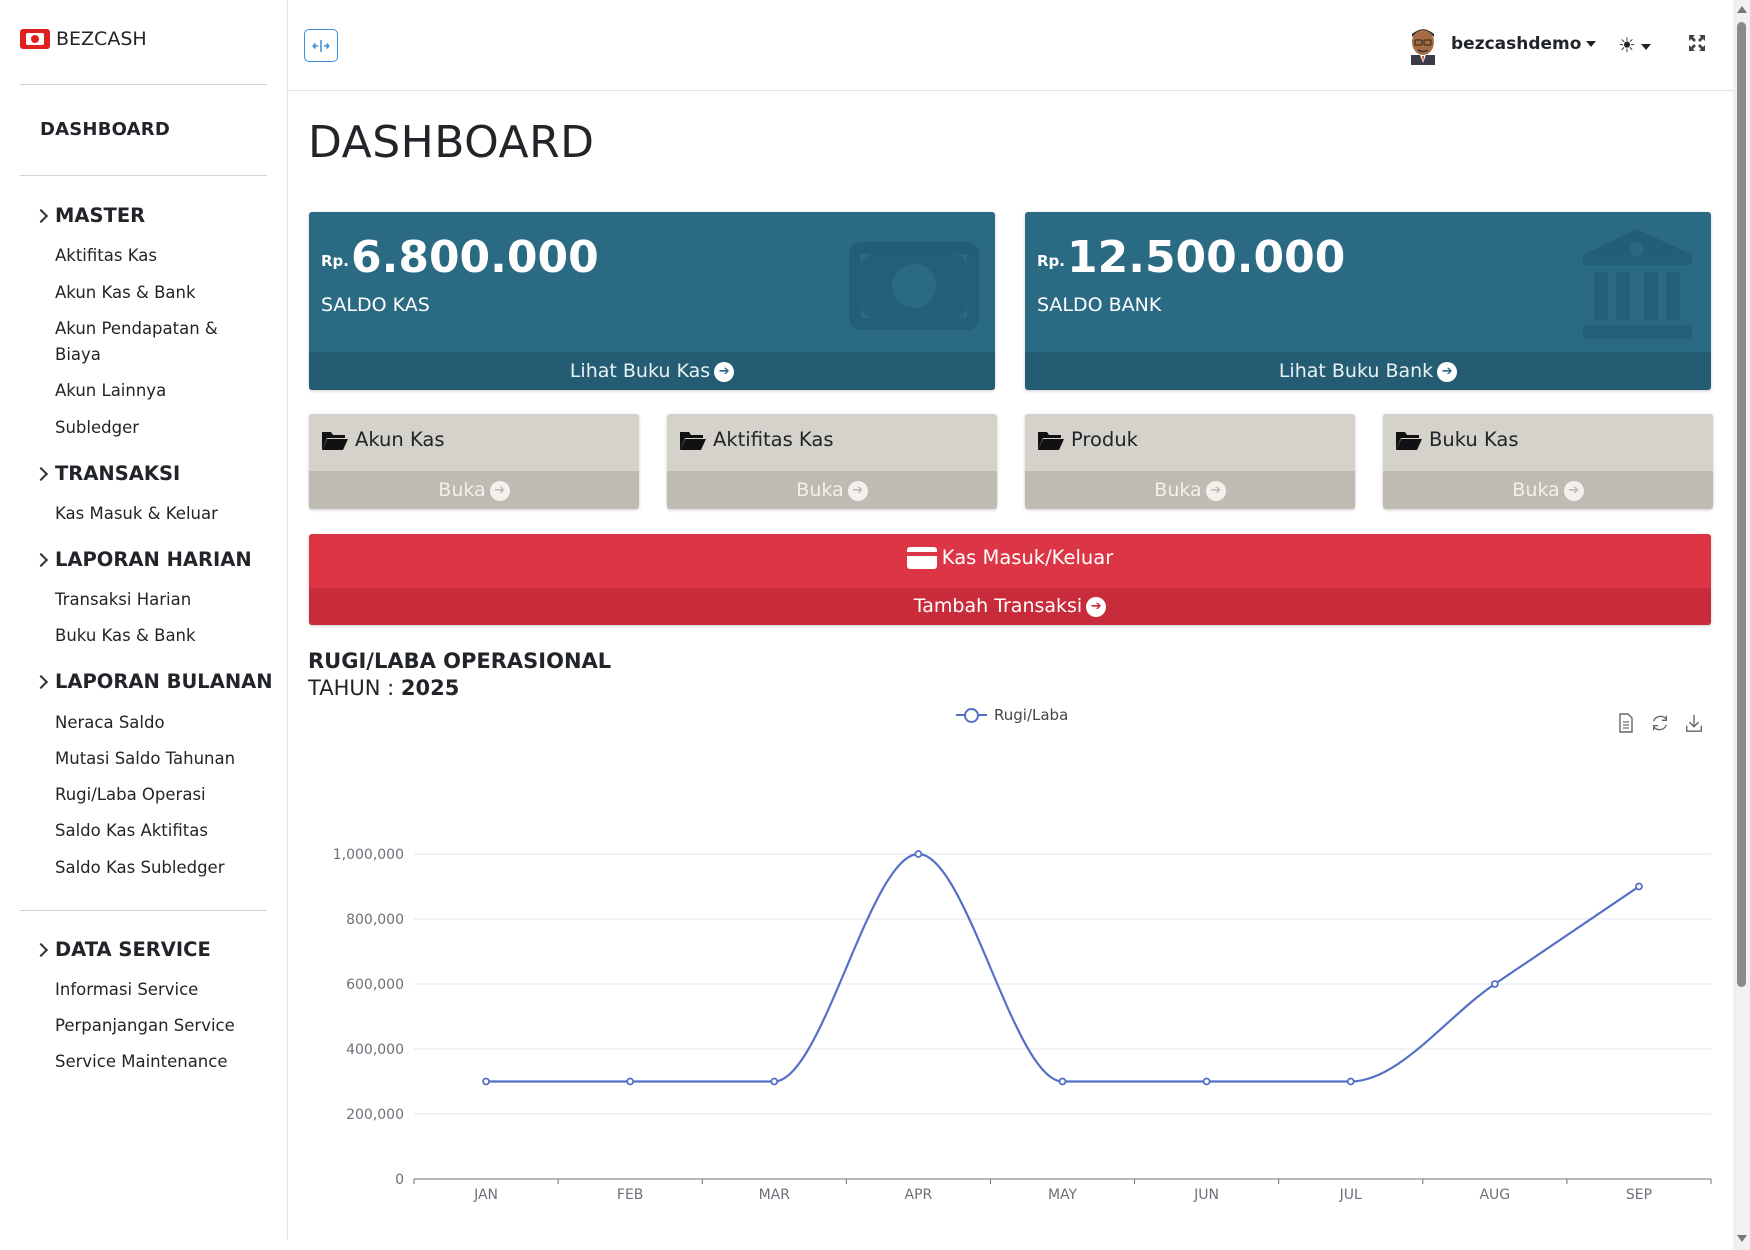 The height and width of the screenshot is (1250, 1750). I want to click on x-tick-label: FEB, so click(630, 1195).